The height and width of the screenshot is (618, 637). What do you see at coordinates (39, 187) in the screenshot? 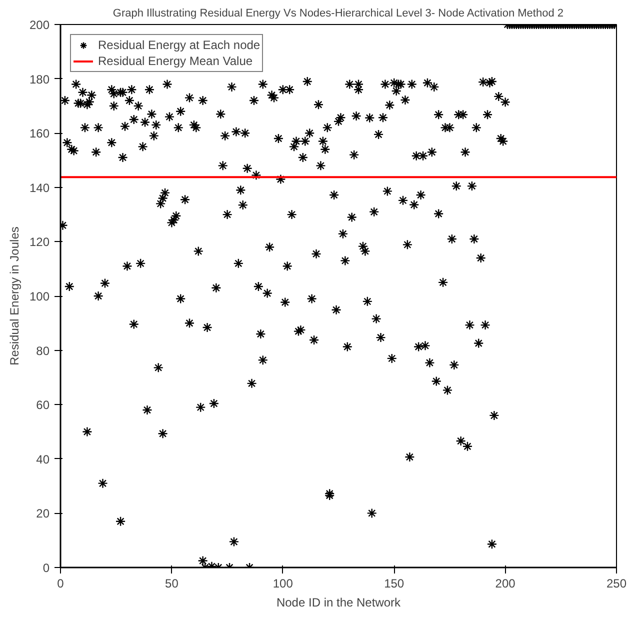
I see `y-tick-label: 140` at bounding box center [39, 187].